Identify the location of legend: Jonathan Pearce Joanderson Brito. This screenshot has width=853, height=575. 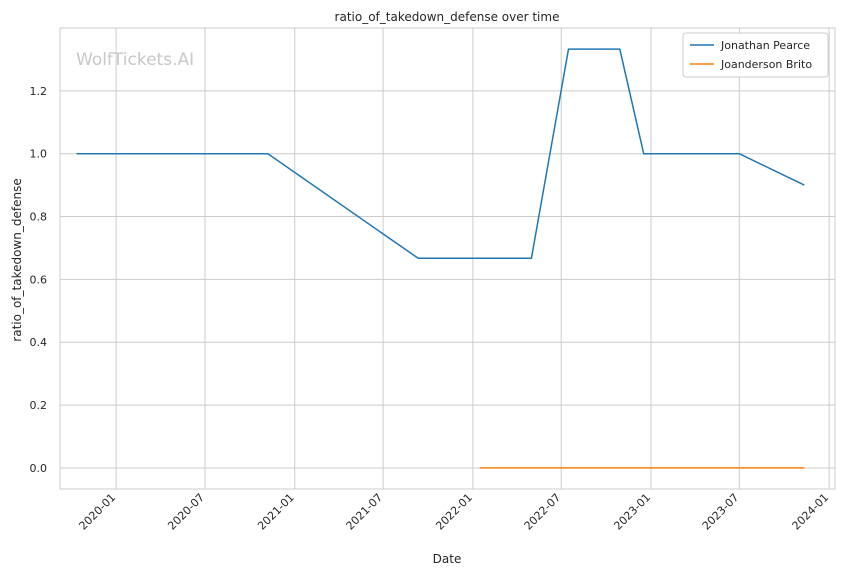
(755, 55).